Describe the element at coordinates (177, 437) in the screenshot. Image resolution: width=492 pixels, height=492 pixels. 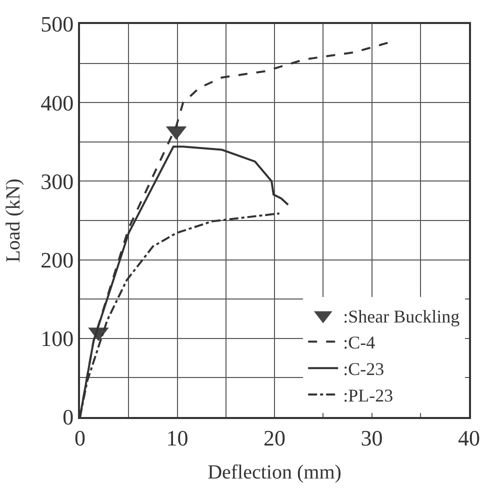
I see `x-tick-label: 10` at that location.